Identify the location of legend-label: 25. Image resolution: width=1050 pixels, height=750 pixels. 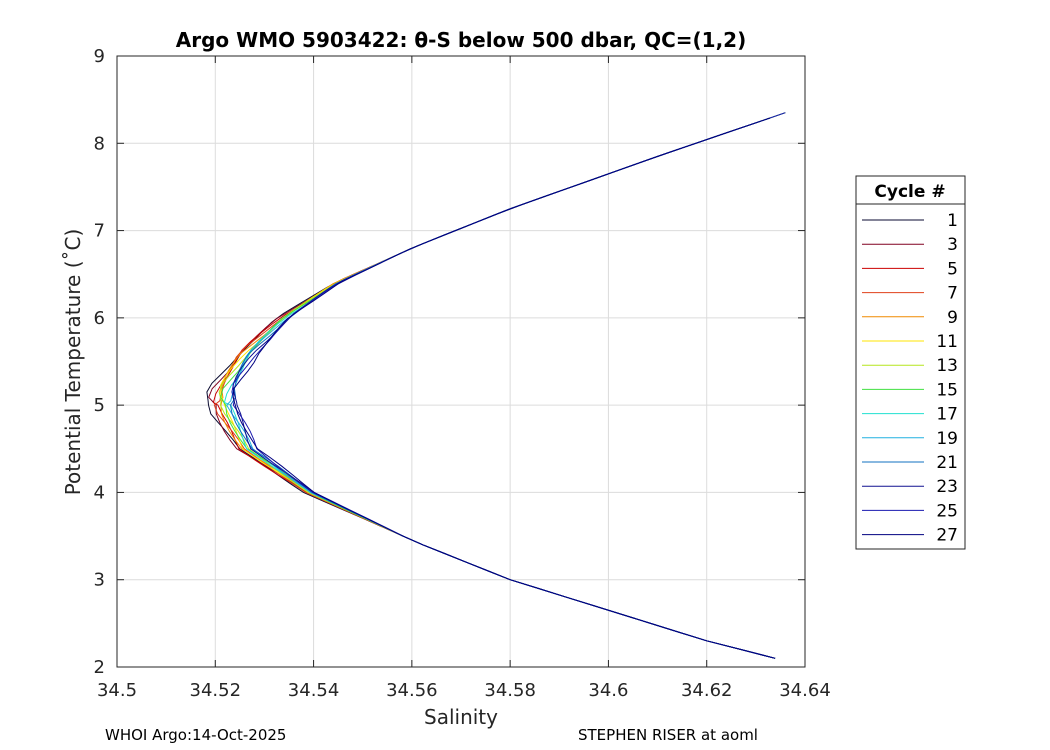
(947, 511).